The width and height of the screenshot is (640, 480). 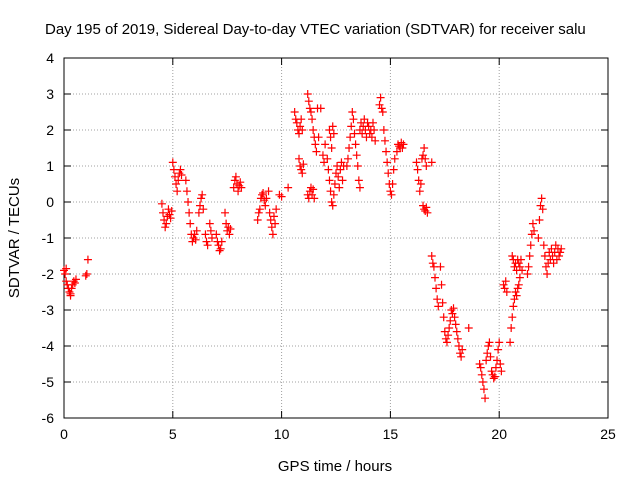 What do you see at coordinates (335, 466) in the screenshot?
I see `x-axis-label: GPS time / hours` at bounding box center [335, 466].